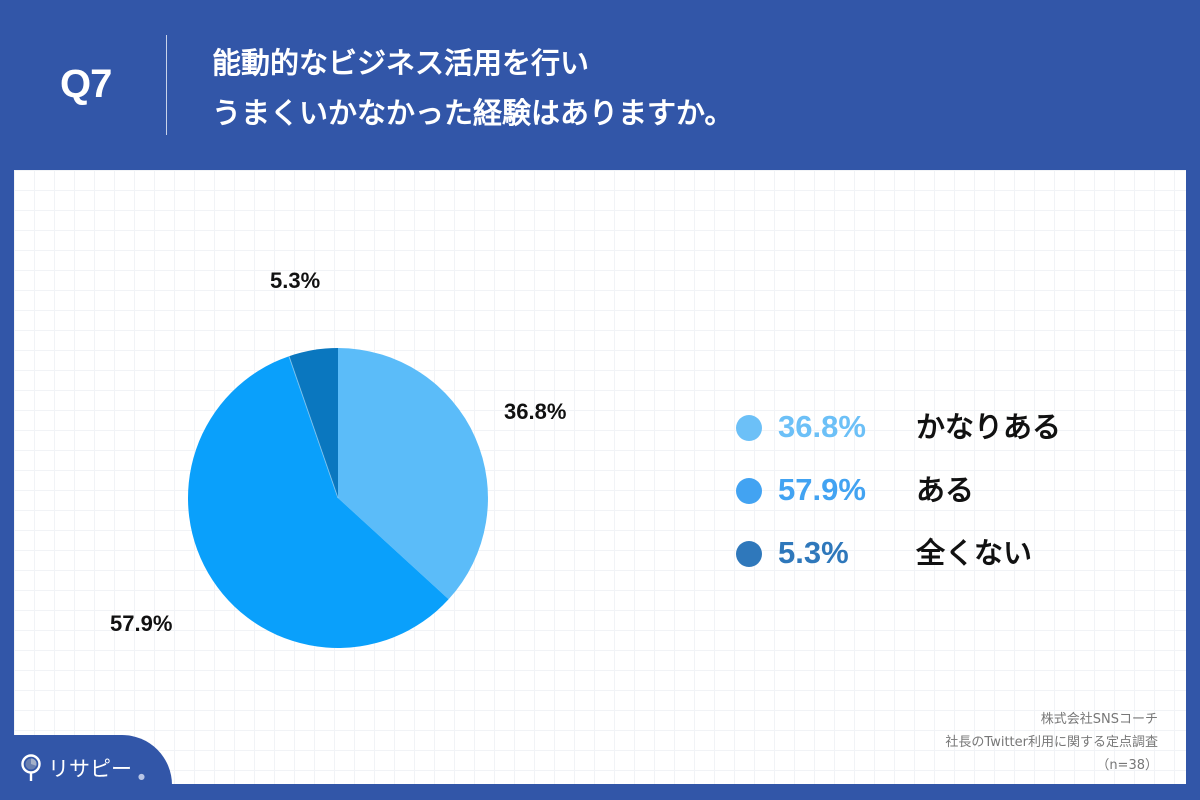 This screenshot has width=1200, height=800. Describe the element at coordinates (472, 88) in the screenshot. I see `question-title: 能動的なビジネス活用を行い うまくいかなかった経験はありますか。` at that location.